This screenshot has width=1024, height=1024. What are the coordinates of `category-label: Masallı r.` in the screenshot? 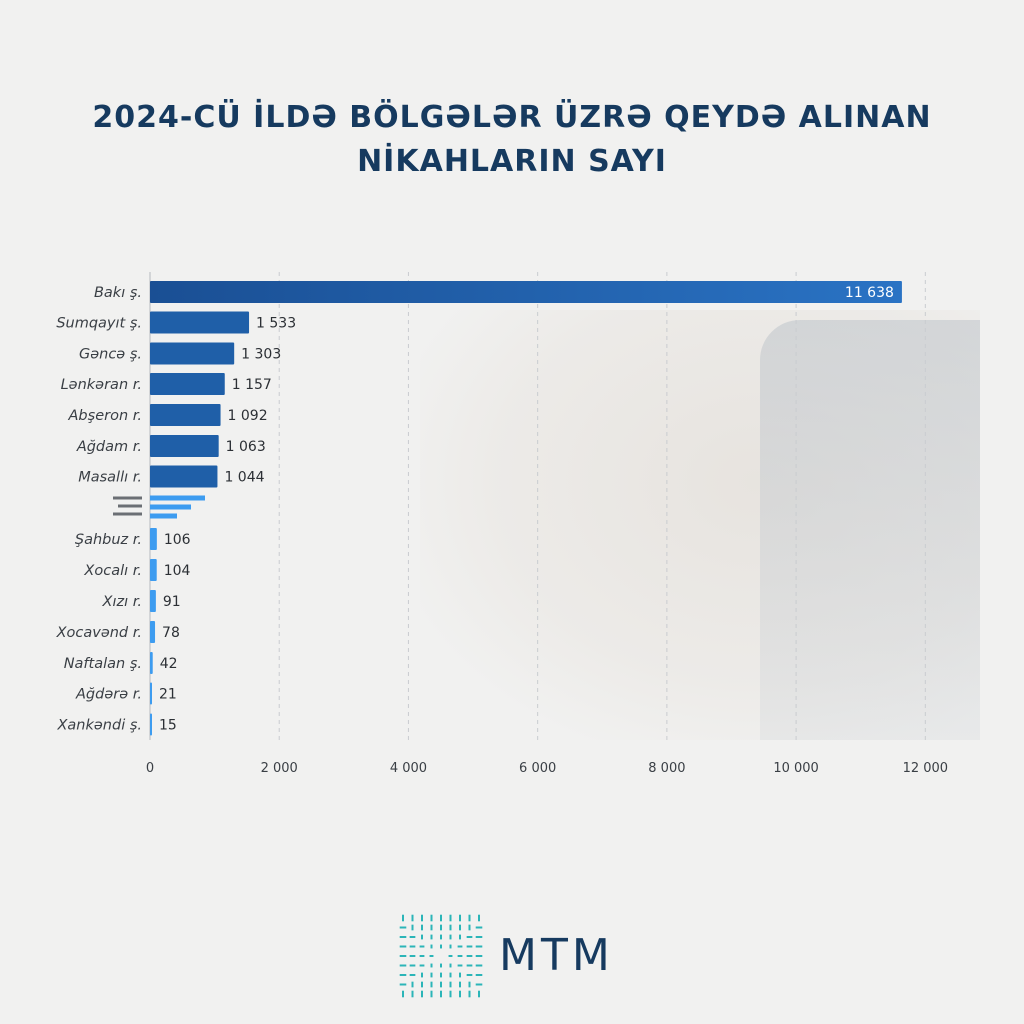 It's located at (110, 478).